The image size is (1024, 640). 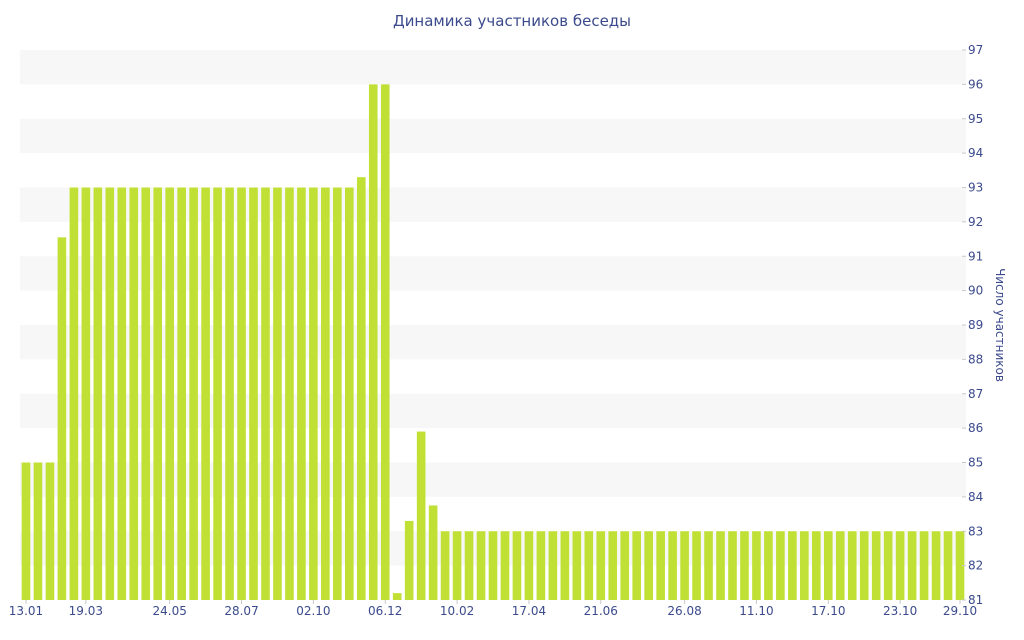 I want to click on y-axis-ticks: 81 82 83 84 85 86 87 88 89 90 91 92 93 94 95 96 97, so click(x=972, y=325).